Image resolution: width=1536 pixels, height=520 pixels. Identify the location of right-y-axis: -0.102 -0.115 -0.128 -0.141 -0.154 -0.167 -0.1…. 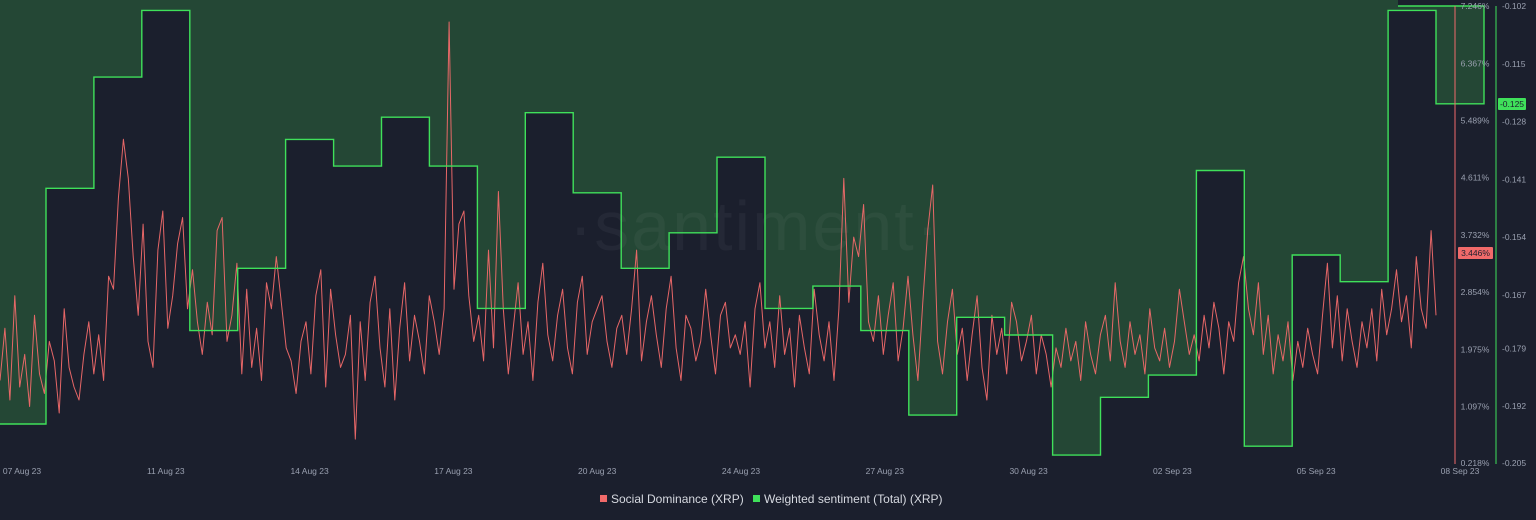
(1514, 234).